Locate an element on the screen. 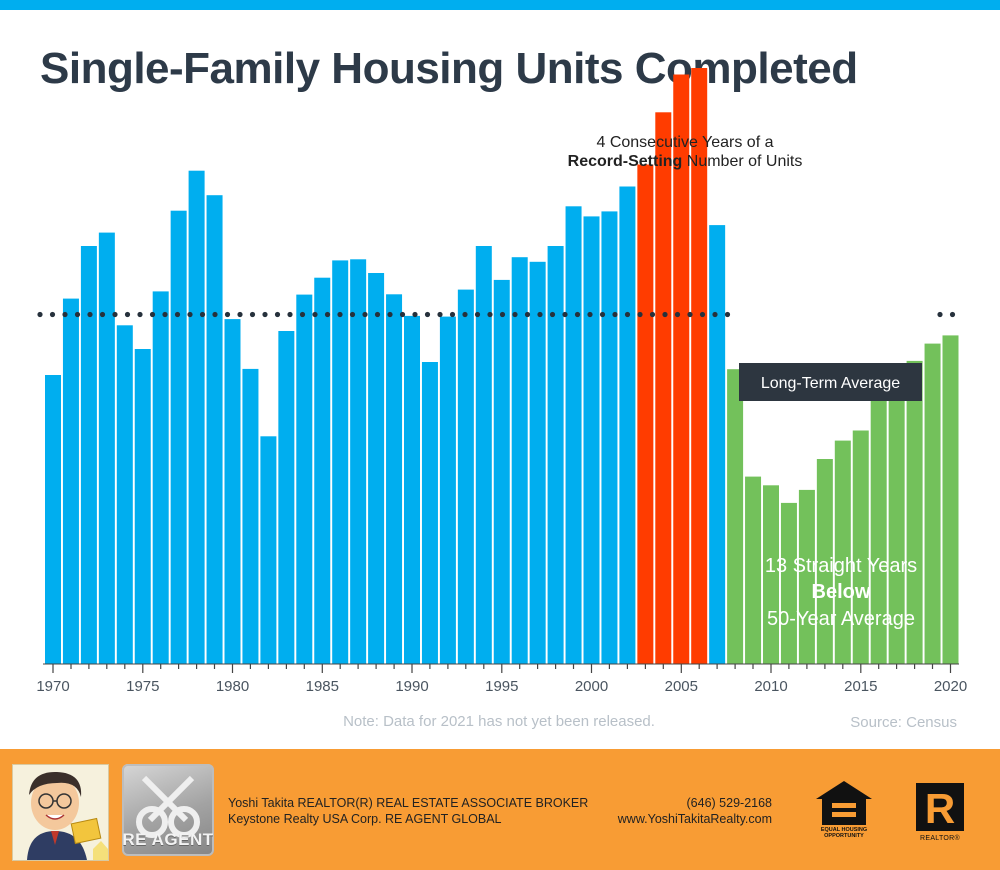 The height and width of the screenshot is (870, 1000). bar-2001 is located at coordinates (609, 437).